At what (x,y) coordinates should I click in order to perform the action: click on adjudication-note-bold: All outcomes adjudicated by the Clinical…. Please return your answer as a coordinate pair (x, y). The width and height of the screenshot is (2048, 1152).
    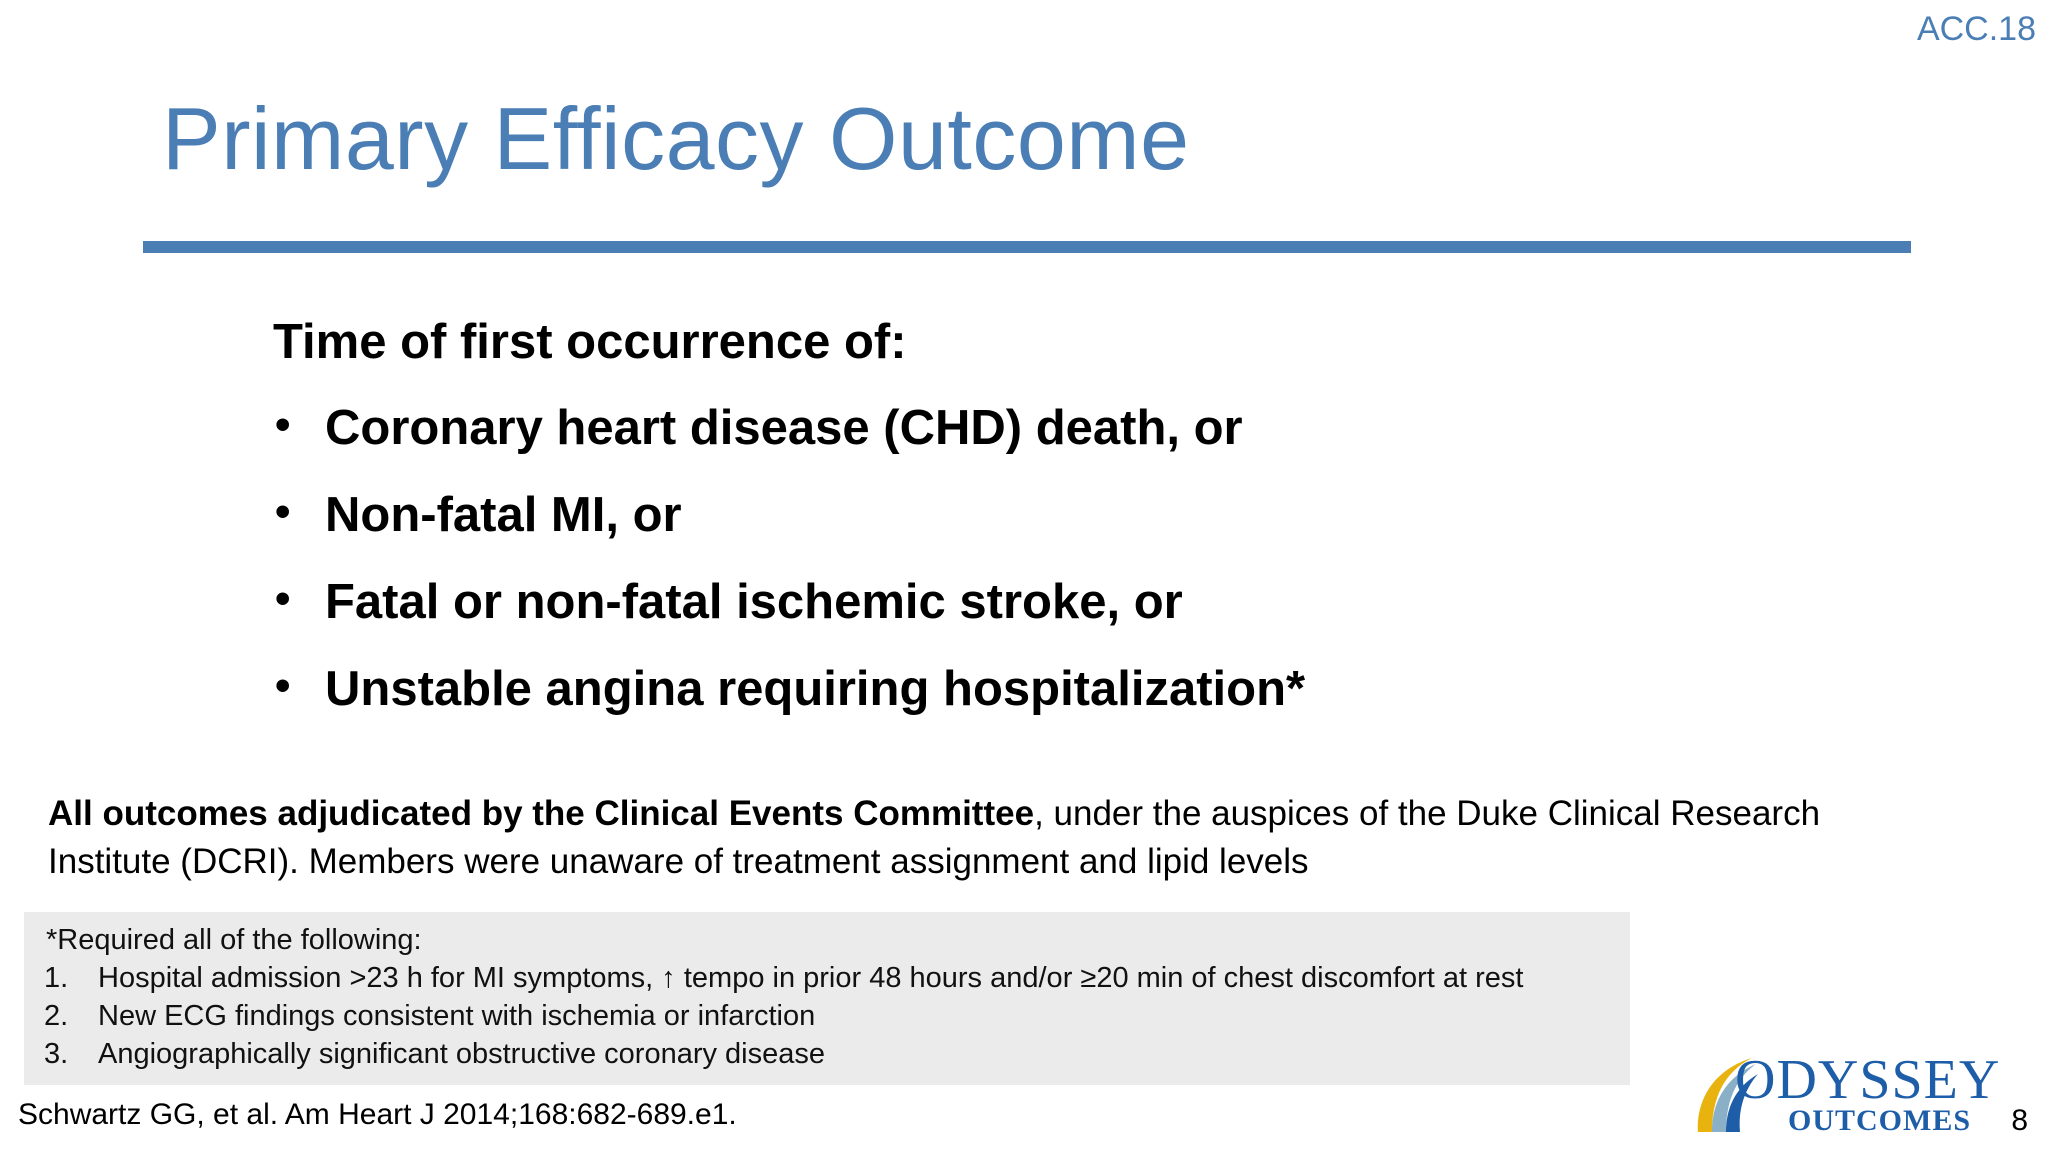
    Looking at the image, I should click on (541, 813).